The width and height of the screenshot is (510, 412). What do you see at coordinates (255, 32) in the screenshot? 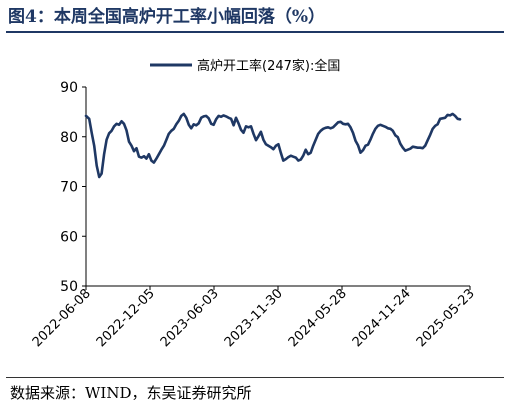
I see `title-divider` at bounding box center [255, 32].